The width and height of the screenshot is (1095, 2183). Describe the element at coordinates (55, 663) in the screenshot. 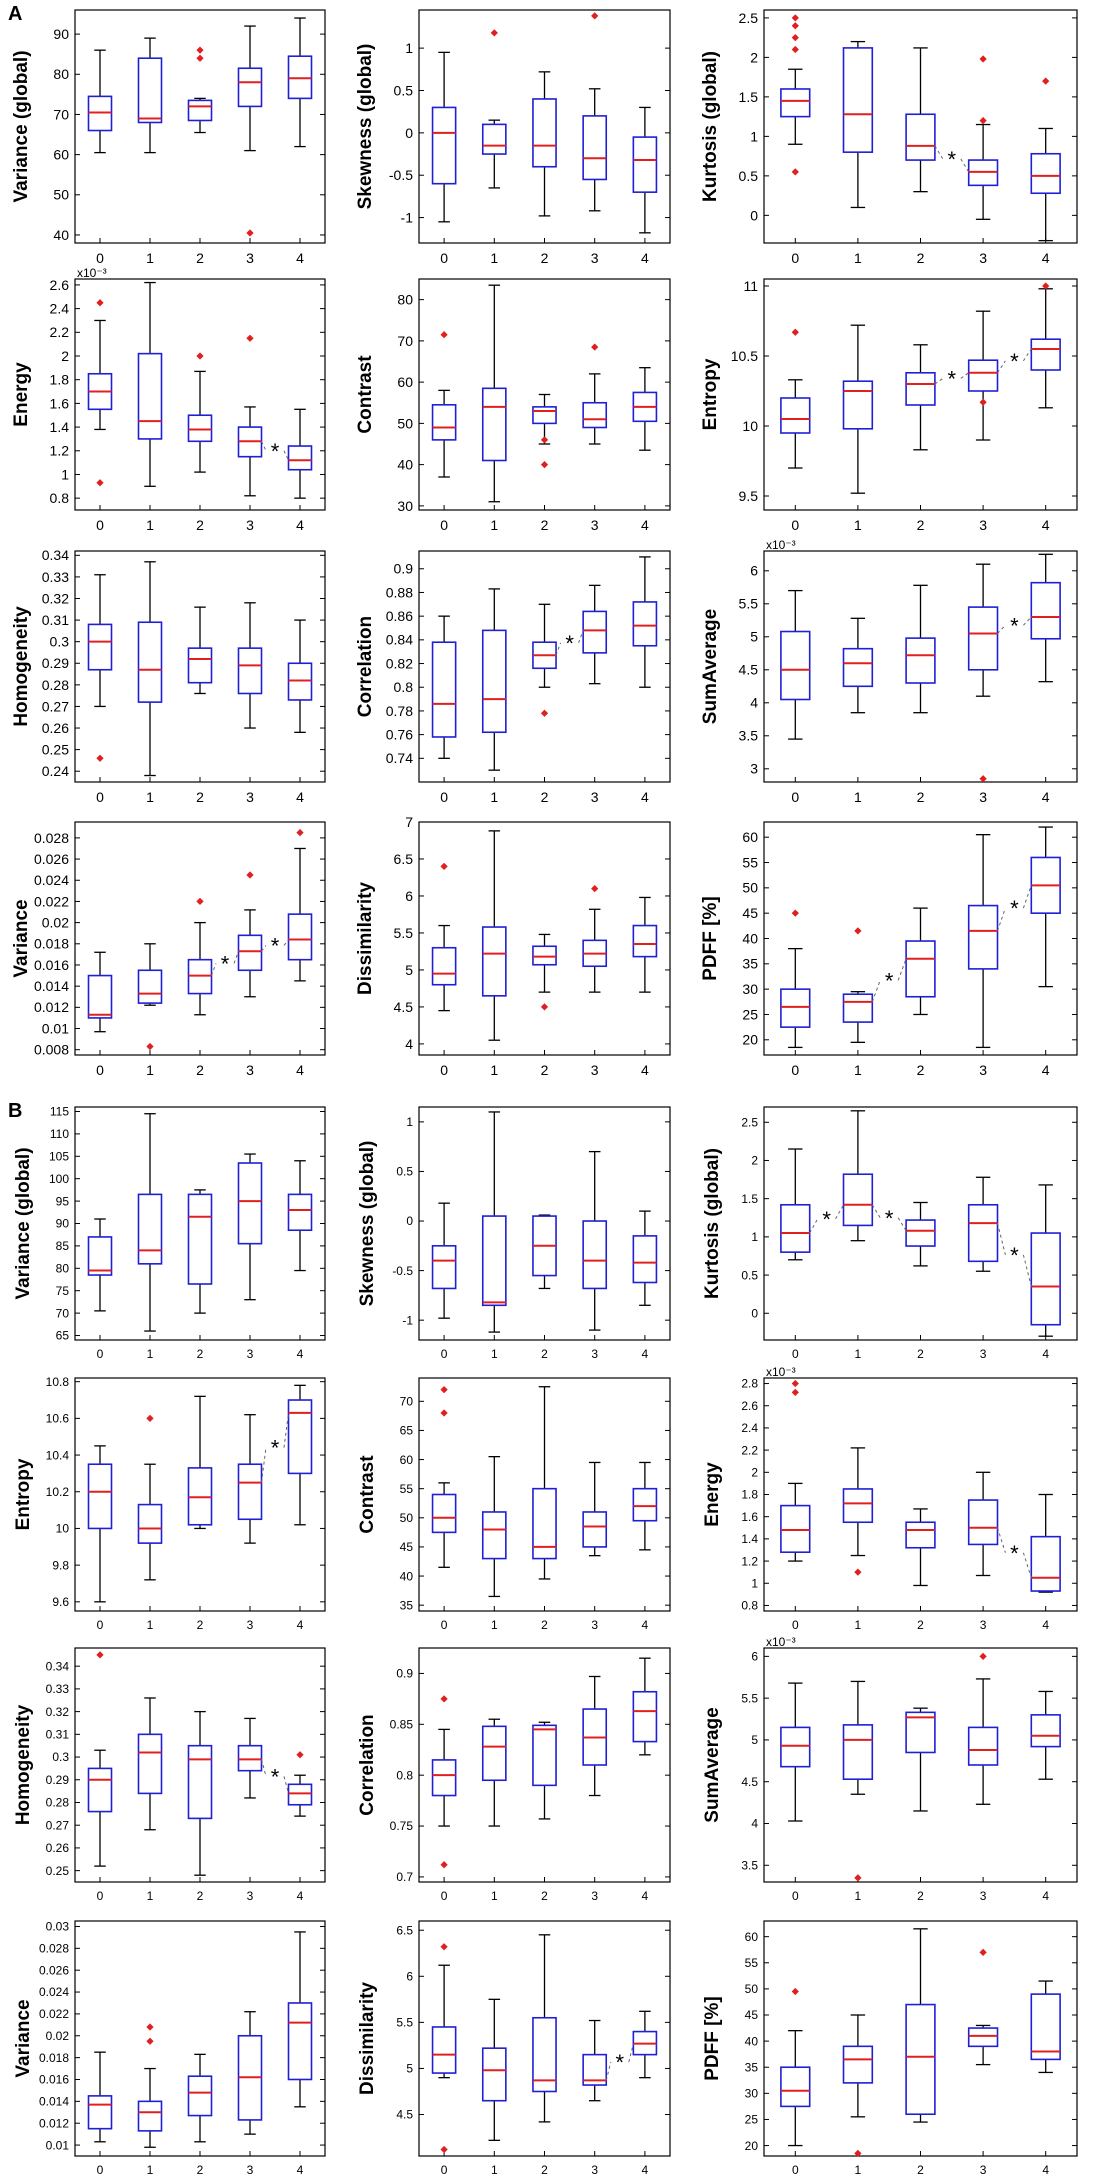

I see `y-tick-label: 0.29` at that location.